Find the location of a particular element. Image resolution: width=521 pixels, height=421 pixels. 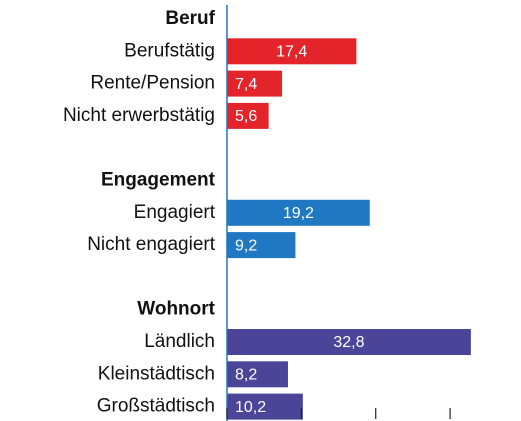

category-label: Engagiert is located at coordinates (175, 212).